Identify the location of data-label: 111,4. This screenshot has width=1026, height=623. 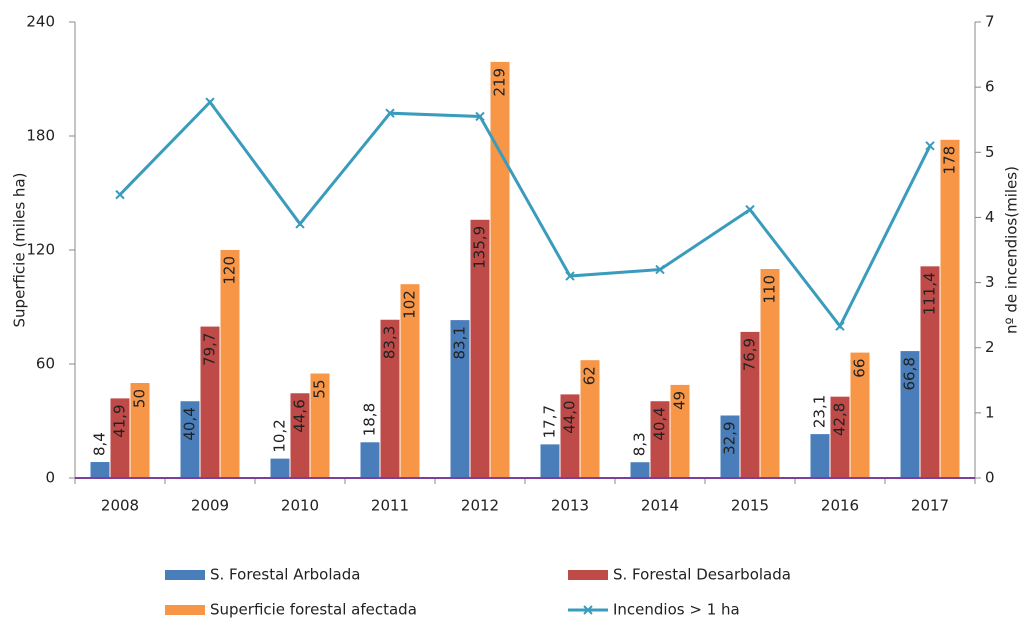
(930, 293).